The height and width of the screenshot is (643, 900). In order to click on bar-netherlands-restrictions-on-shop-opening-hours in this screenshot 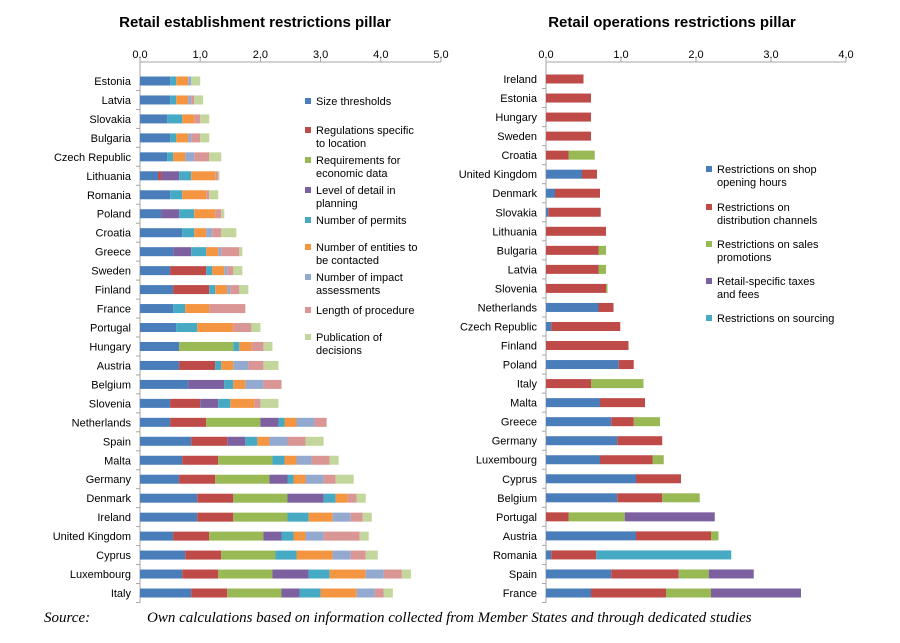, I will do `click(572, 307)`.